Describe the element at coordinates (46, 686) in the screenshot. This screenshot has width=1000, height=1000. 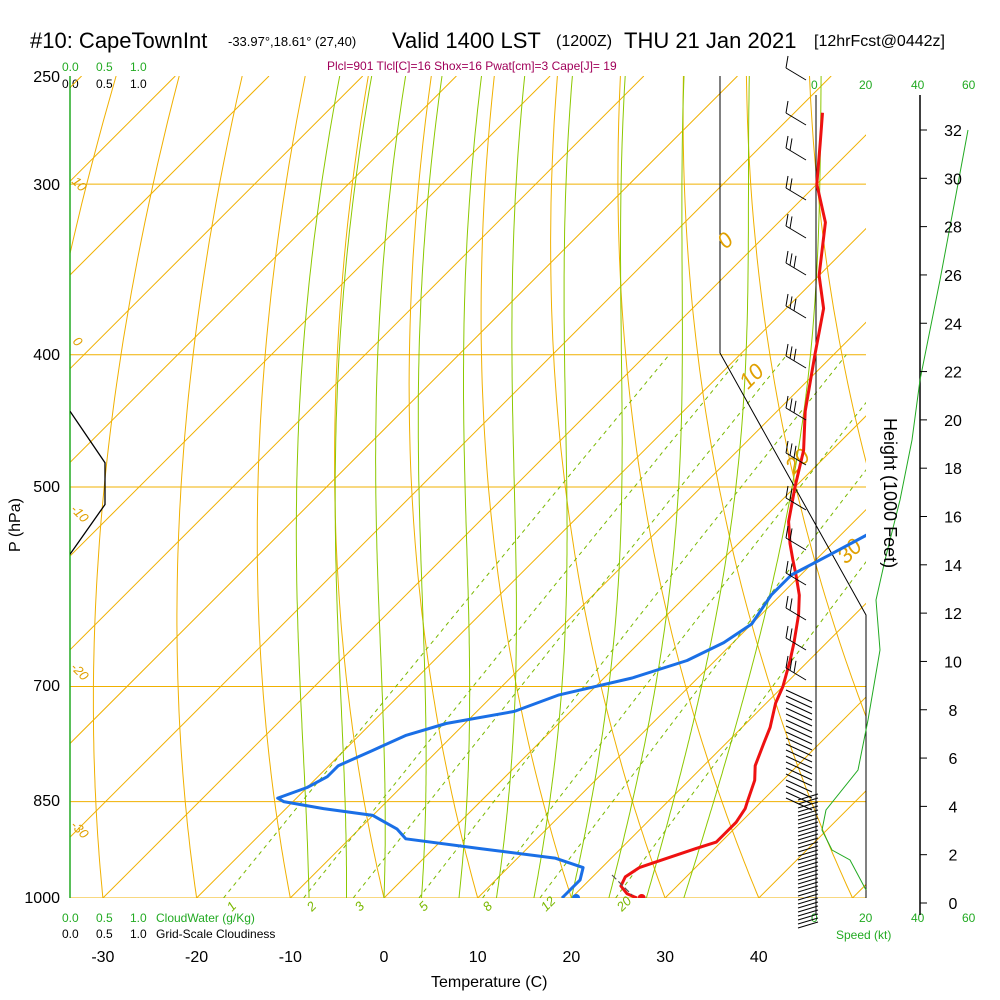
I see `pressure-tick-label: 700` at that location.